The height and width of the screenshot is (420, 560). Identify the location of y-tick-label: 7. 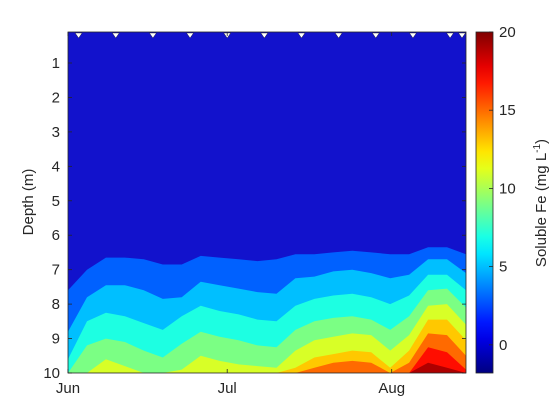
(56, 270).